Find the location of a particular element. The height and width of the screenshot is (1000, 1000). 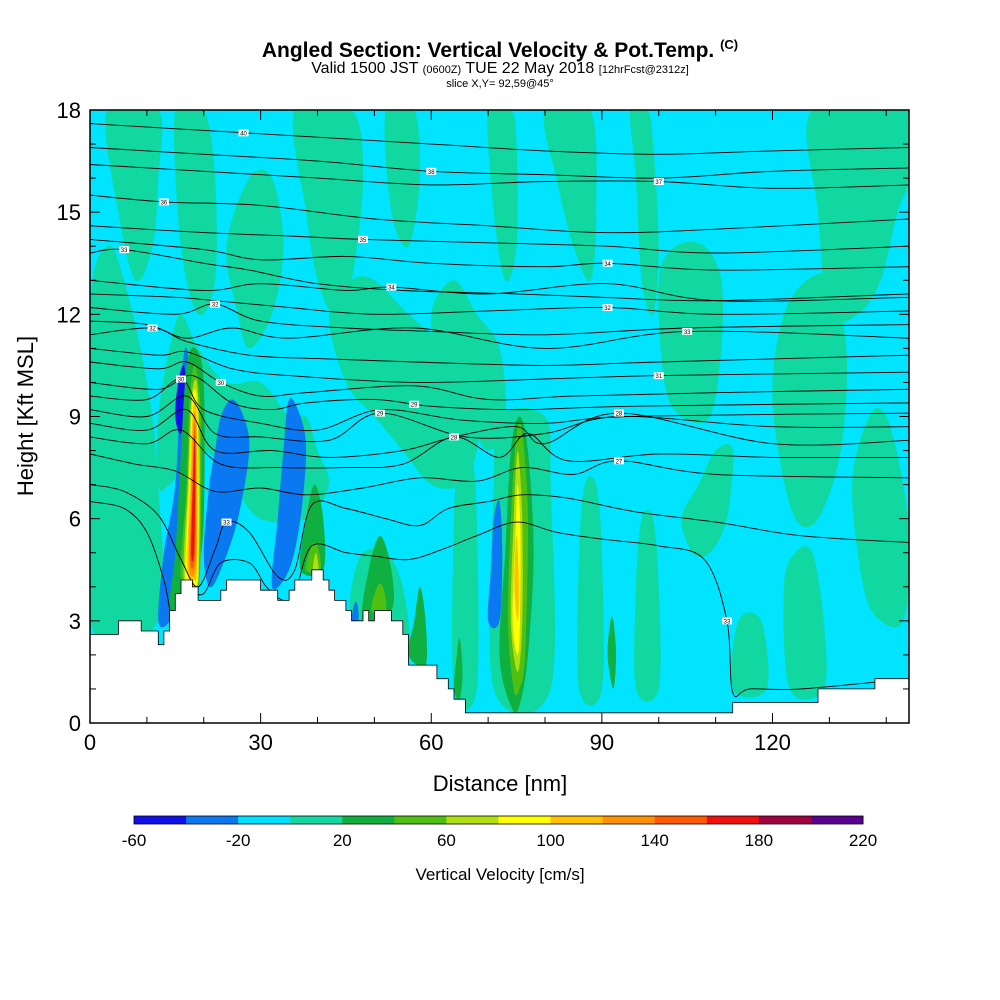

y-tick-label-3: 9 is located at coordinates (75, 417).